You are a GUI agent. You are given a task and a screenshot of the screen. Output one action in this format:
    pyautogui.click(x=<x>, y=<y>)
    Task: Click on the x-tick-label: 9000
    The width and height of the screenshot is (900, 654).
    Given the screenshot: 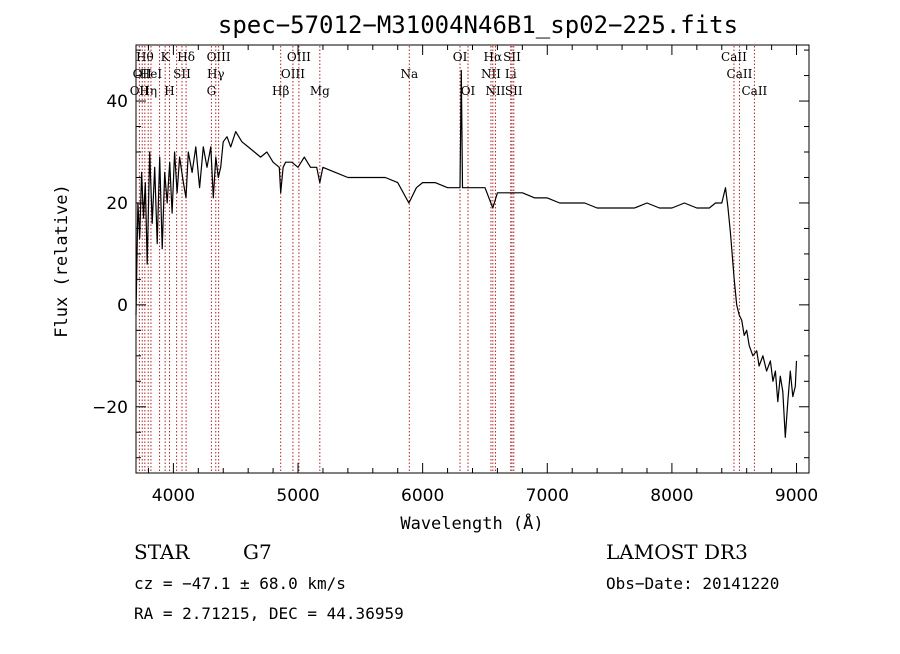 What is the action you would take?
    pyautogui.click(x=796, y=496)
    